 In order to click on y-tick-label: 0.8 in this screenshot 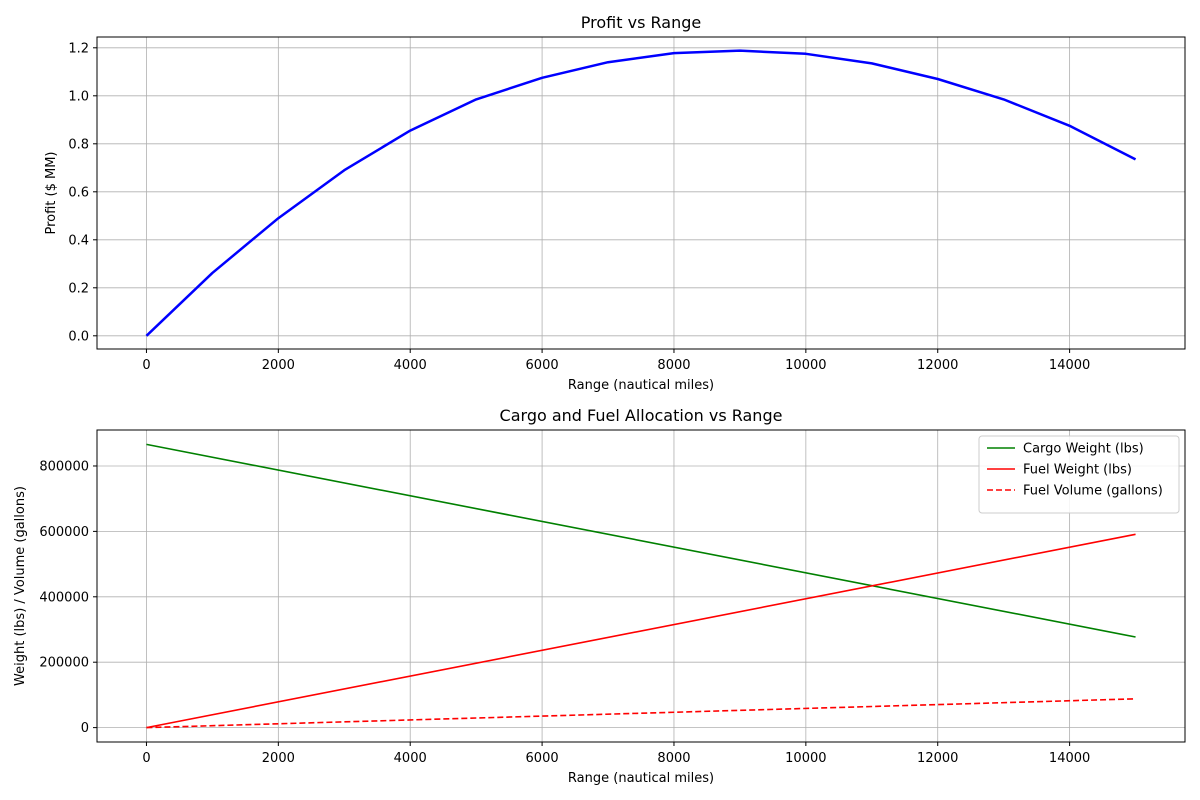, I will do `click(78, 144)`.